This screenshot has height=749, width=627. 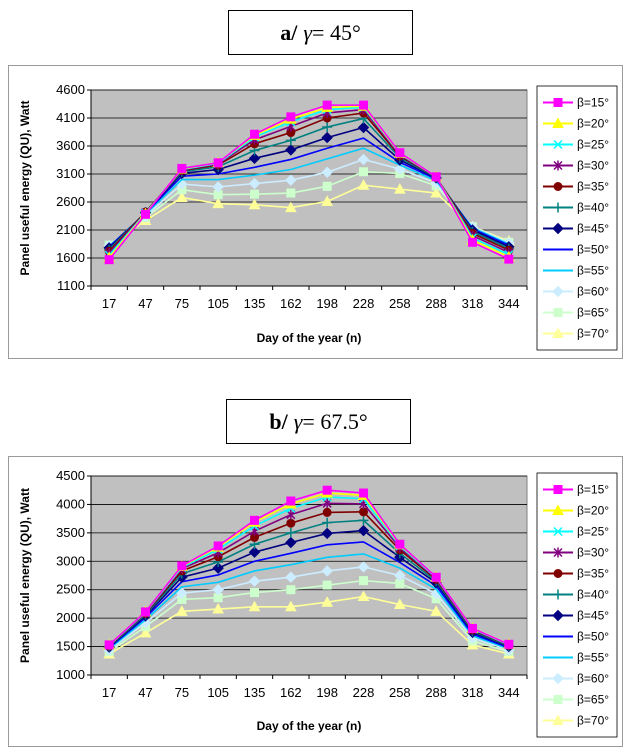 What do you see at coordinates (593, 658) in the screenshot?
I see `legend-label: β=55°` at bounding box center [593, 658].